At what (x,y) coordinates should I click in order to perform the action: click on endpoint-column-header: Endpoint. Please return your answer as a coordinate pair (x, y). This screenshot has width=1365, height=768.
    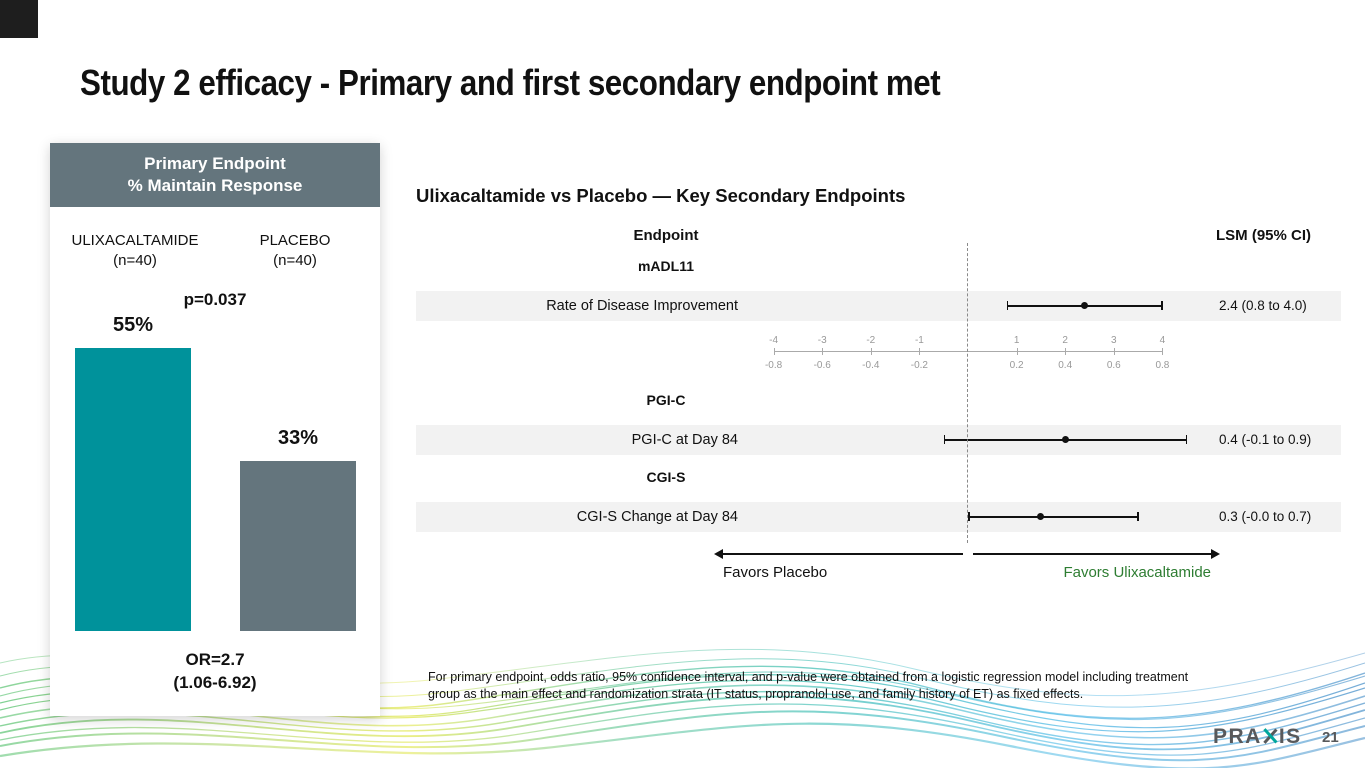
    Looking at the image, I should click on (666, 235).